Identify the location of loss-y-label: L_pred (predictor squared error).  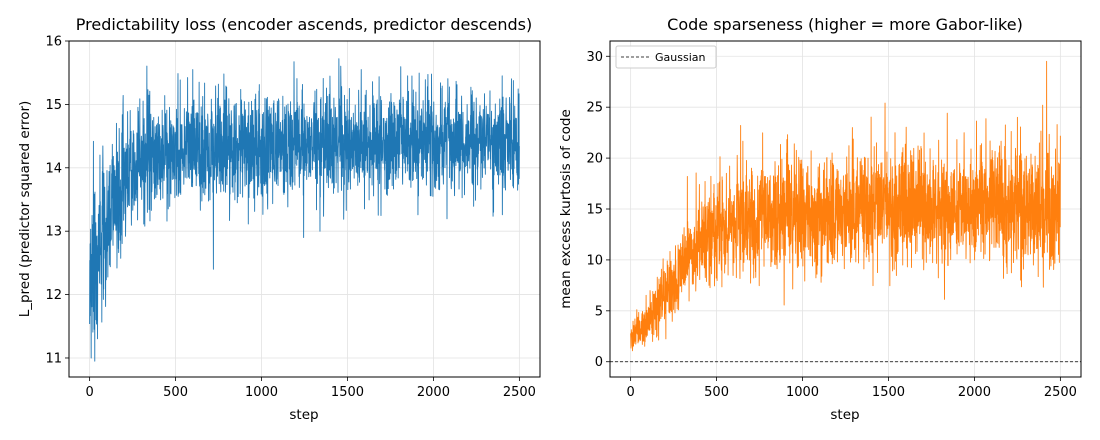
(25, 209).